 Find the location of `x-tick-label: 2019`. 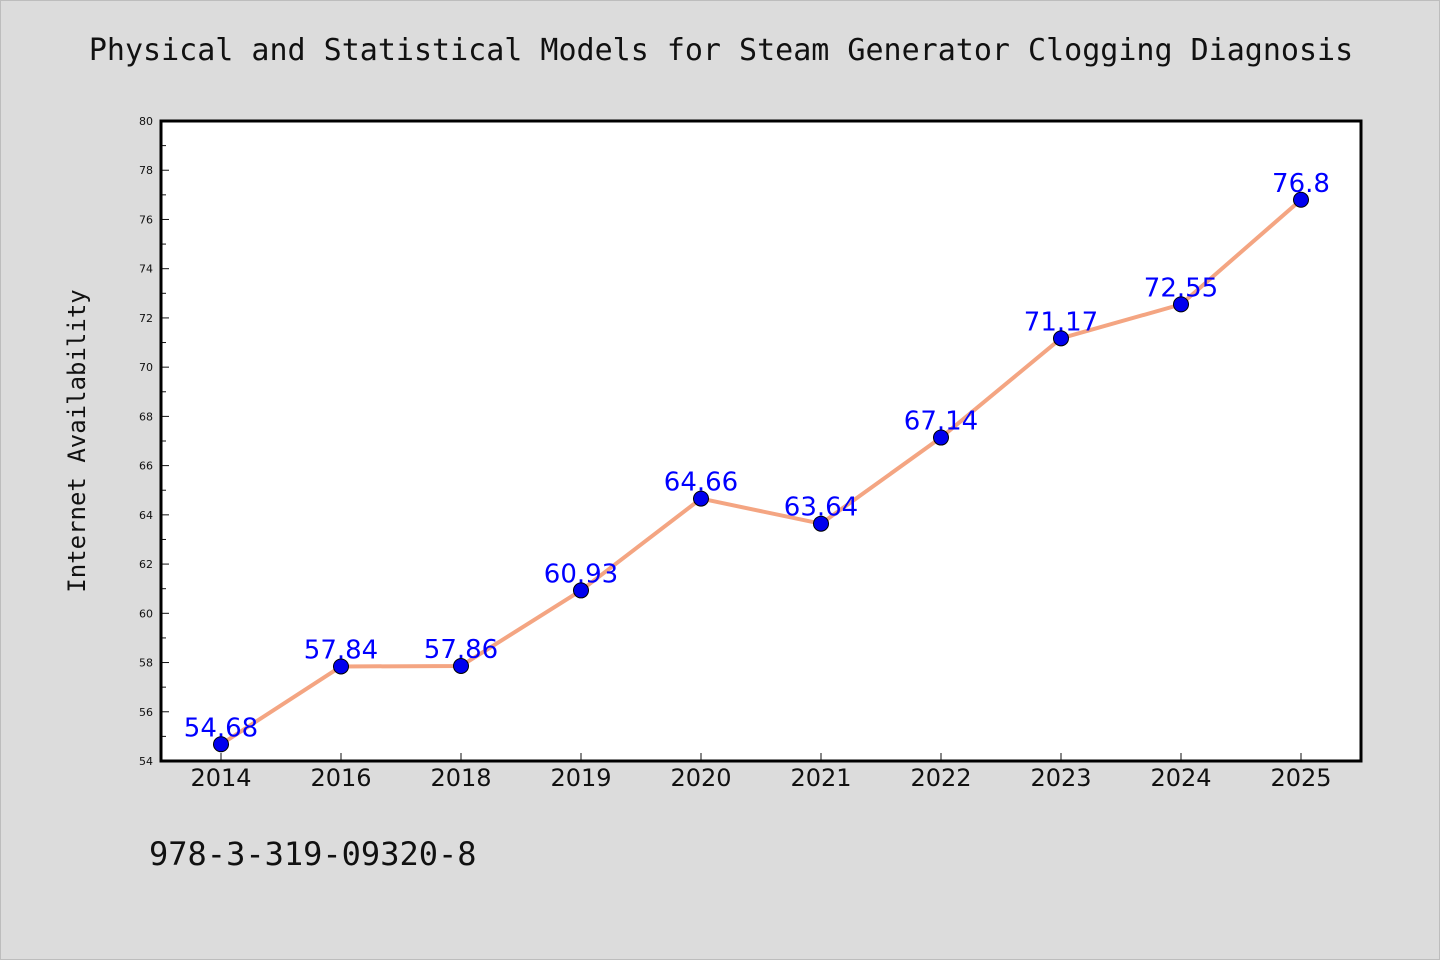

x-tick-label: 2019 is located at coordinates (580, 778).